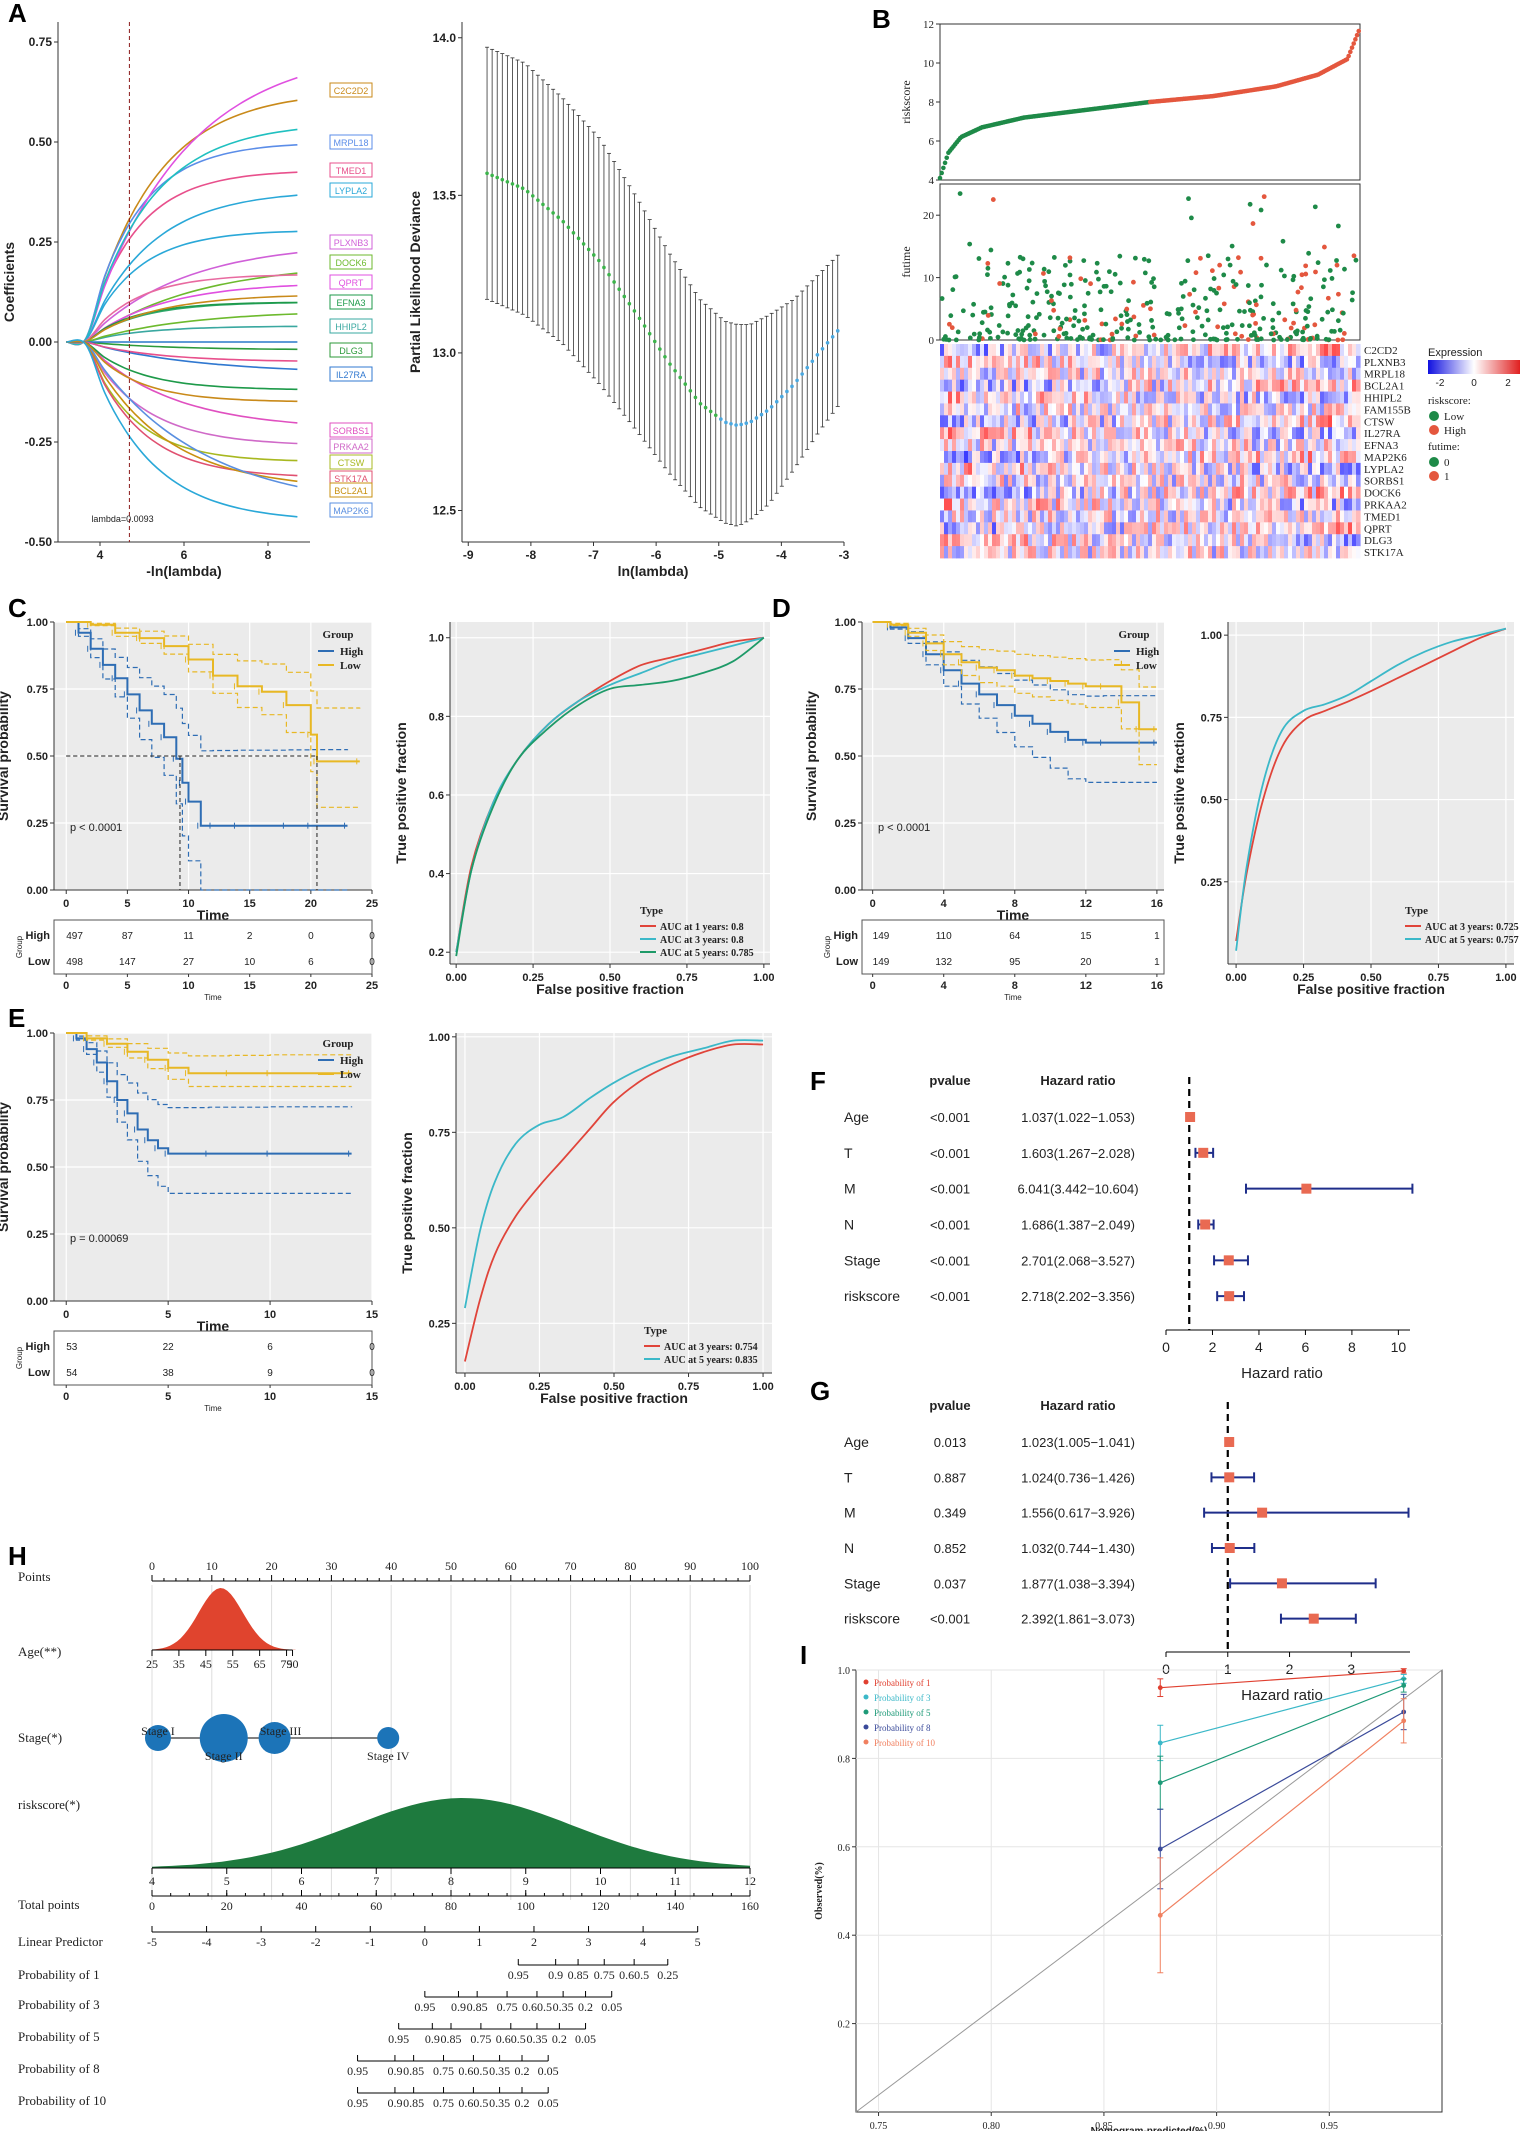  Describe the element at coordinates (1015, 654) in the screenshot. I see `km-ci-upper` at that location.